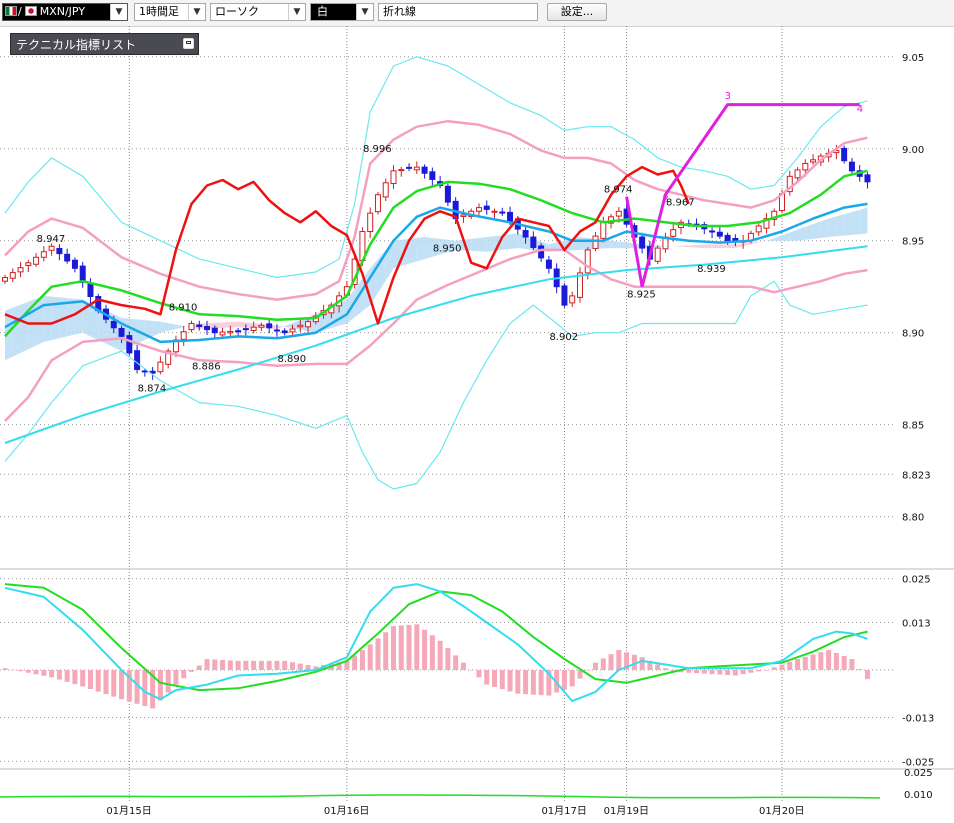  I want to click on high-low-label: 8.967, so click(680, 202).